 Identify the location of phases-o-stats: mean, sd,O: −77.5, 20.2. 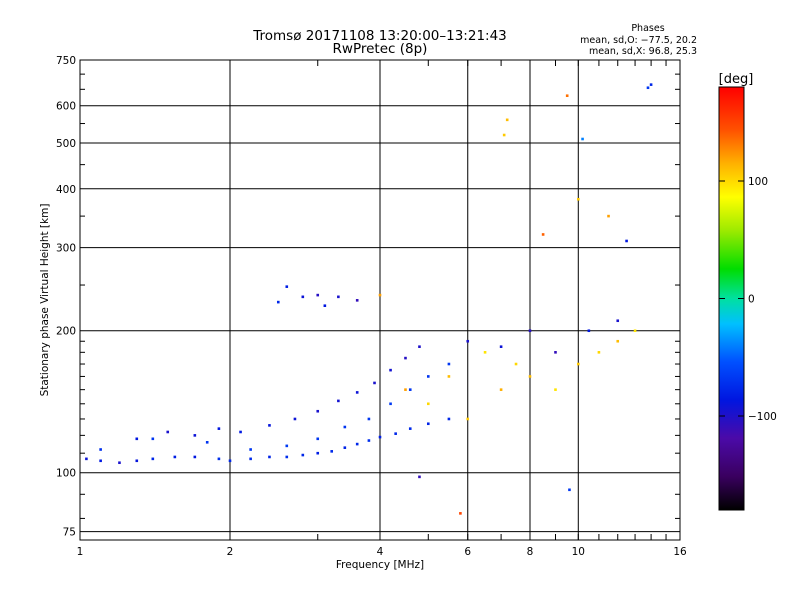
(638, 40).